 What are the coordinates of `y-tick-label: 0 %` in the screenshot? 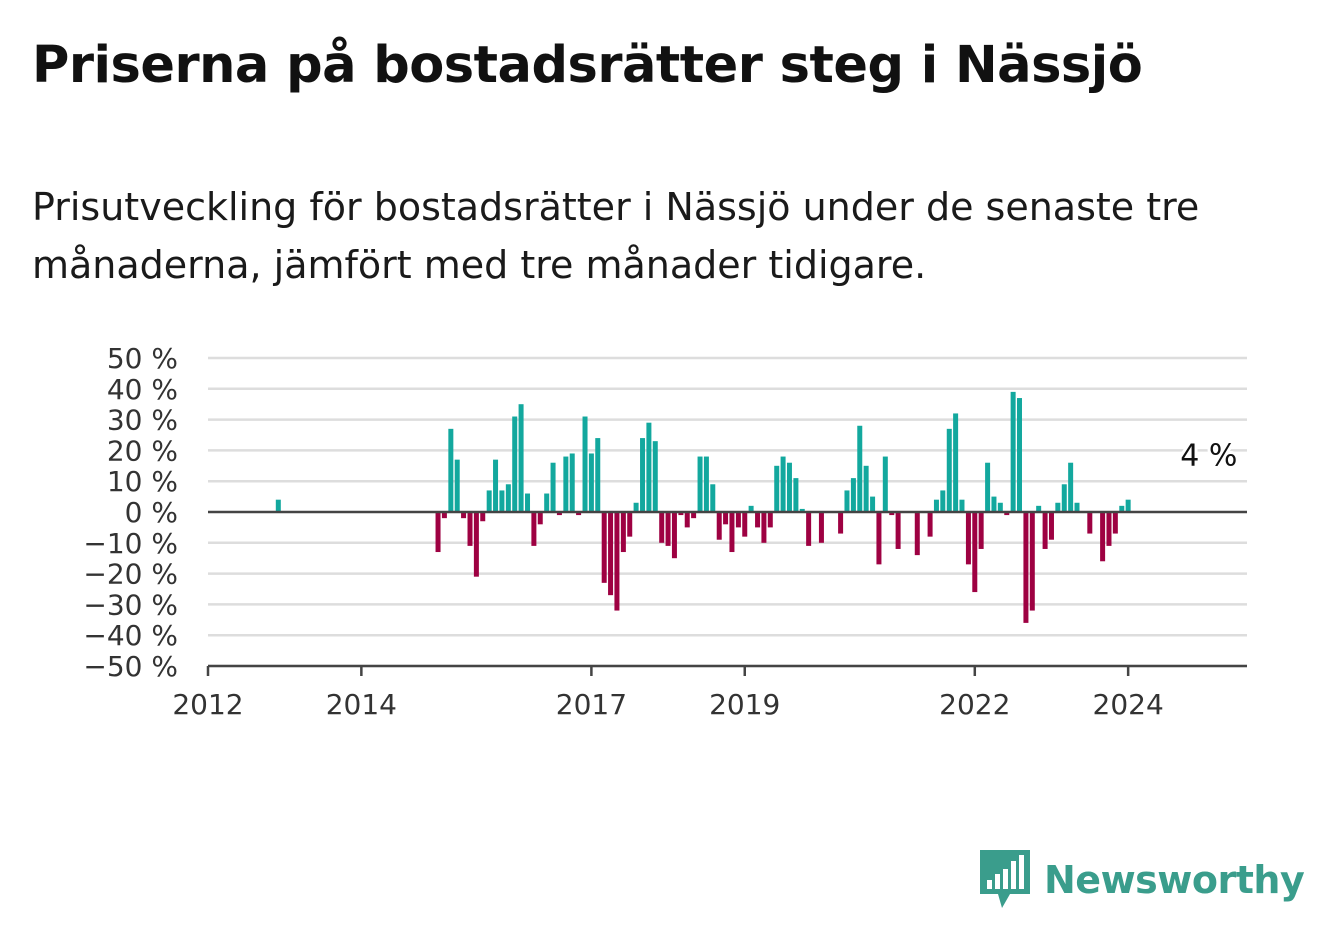 It's located at (151, 512).